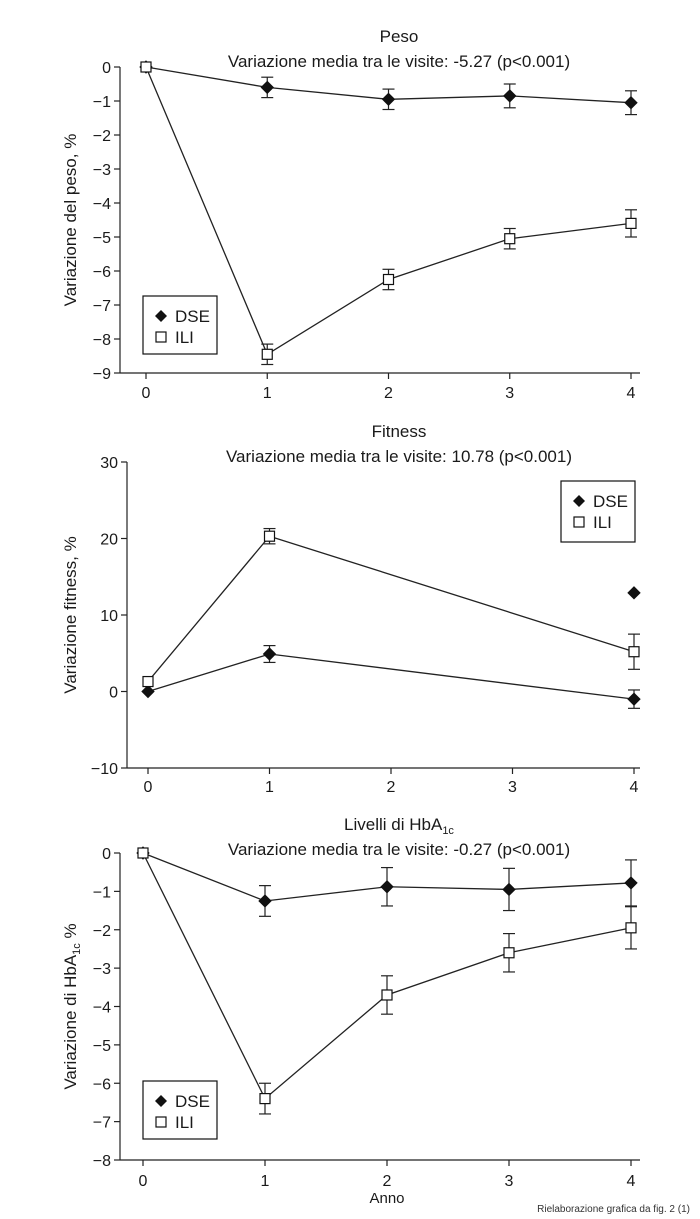  Describe the element at coordinates (109, 616) in the screenshot. I see `y-tick-label: 10` at that location.